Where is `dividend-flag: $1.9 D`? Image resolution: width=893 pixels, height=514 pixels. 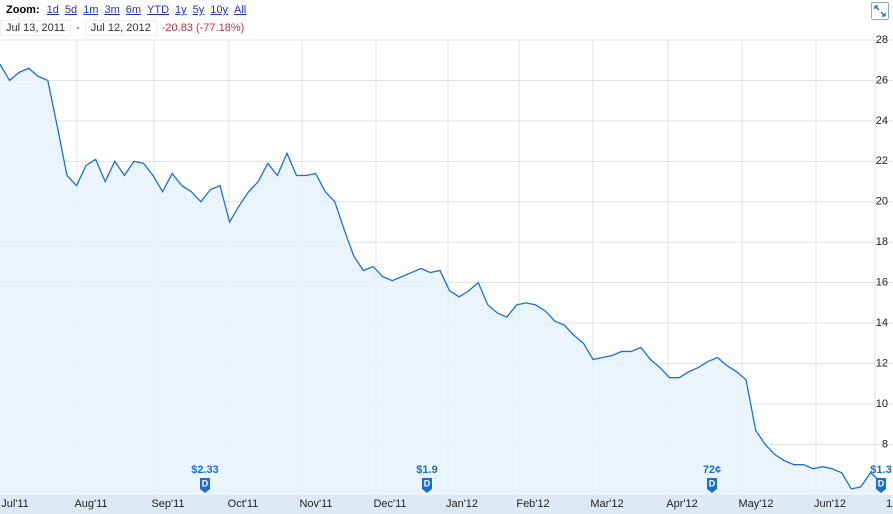 dividend-flag: $1.9 D is located at coordinates (427, 478).